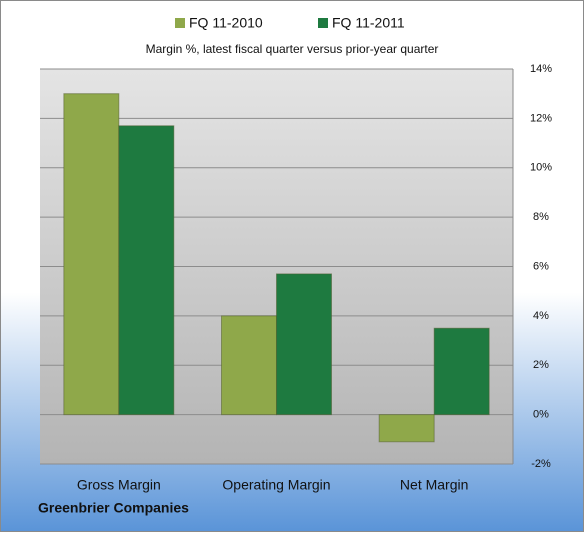  Describe the element at coordinates (541, 266) in the screenshot. I see `y-tick-label: 6%` at that location.